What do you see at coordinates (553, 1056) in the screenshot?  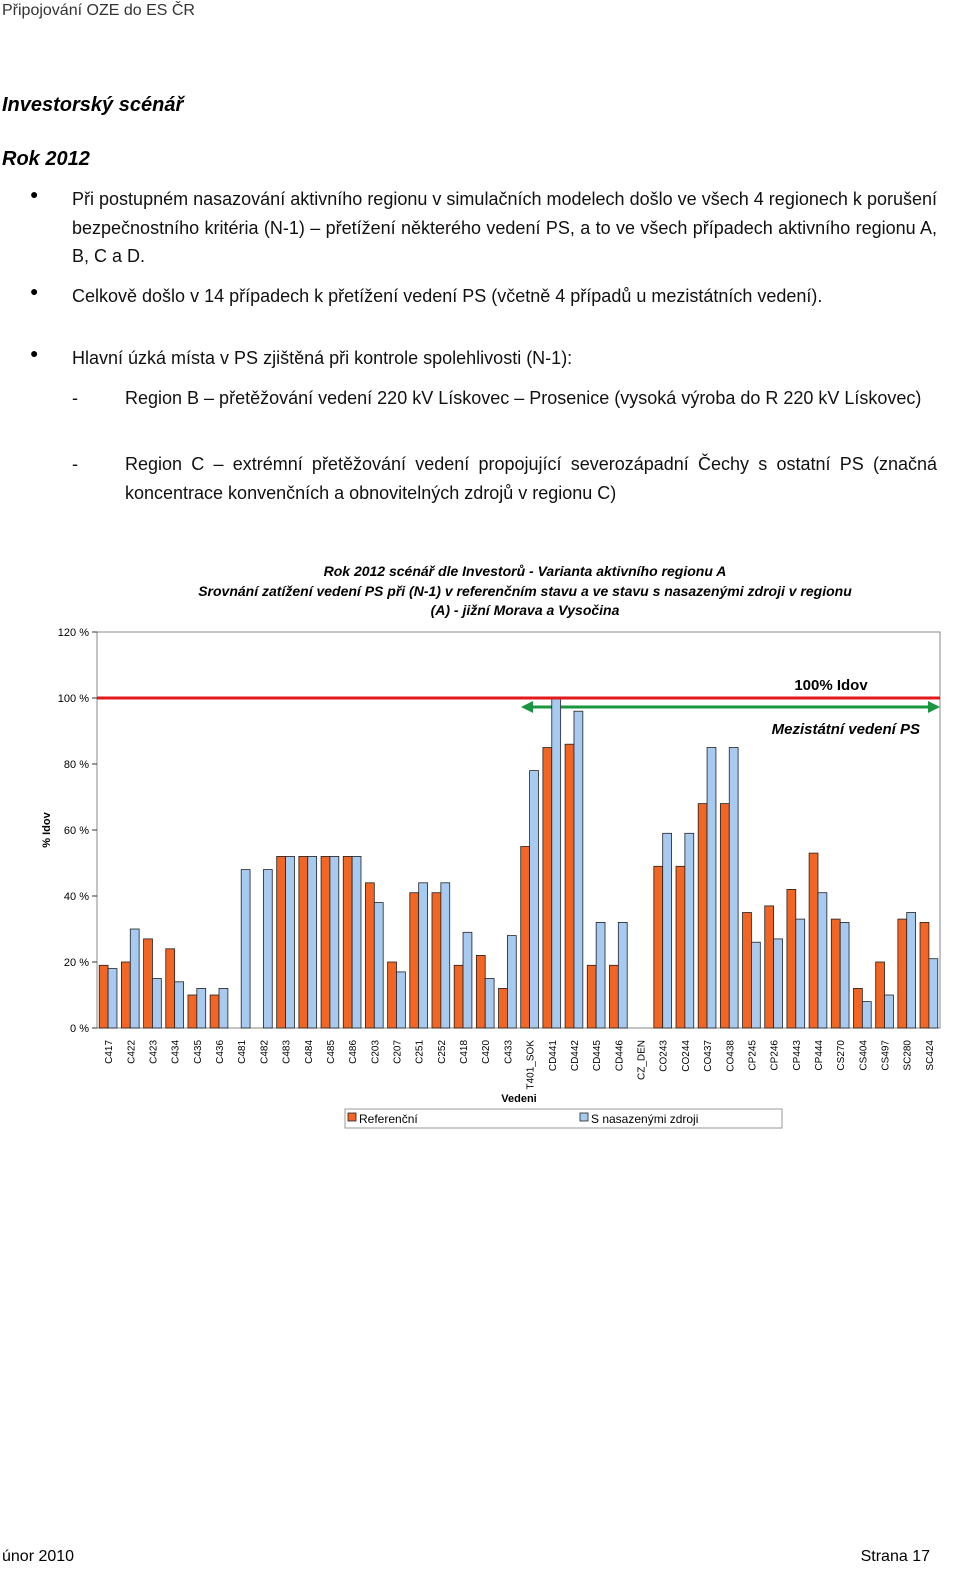 I see `x-tick-label: CD441` at bounding box center [553, 1056].